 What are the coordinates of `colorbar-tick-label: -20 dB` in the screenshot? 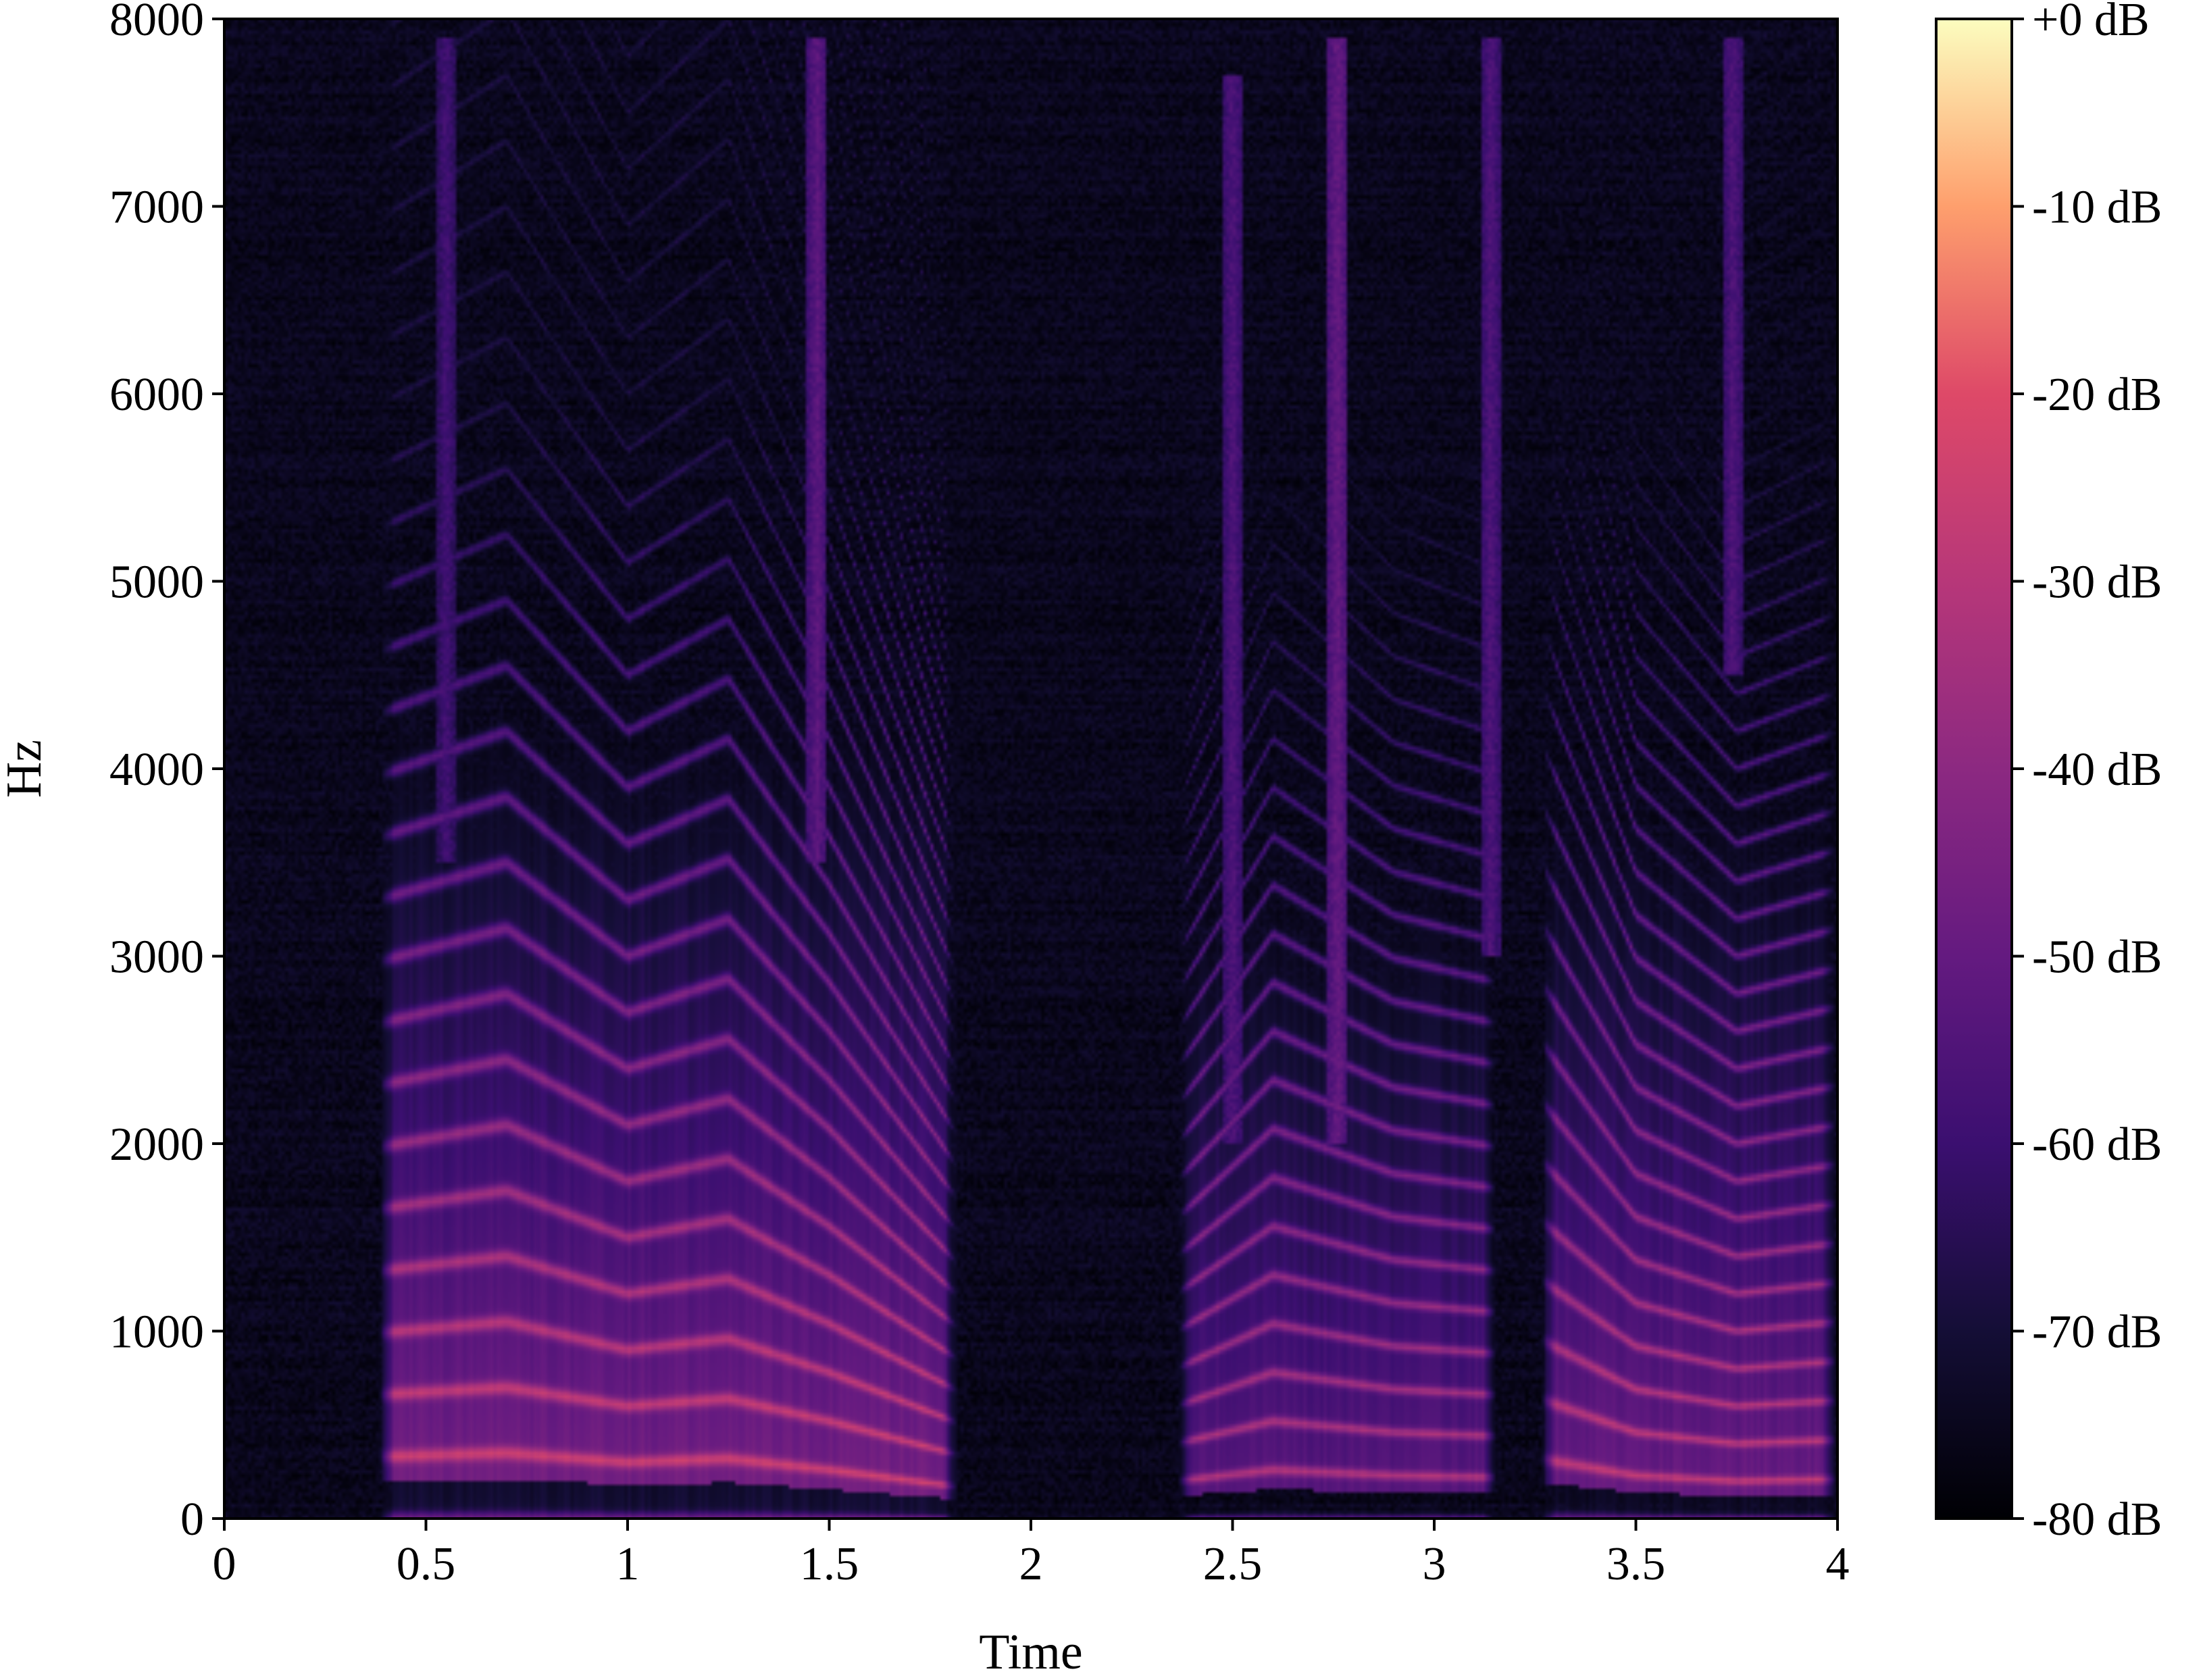 It's located at (2097, 395).